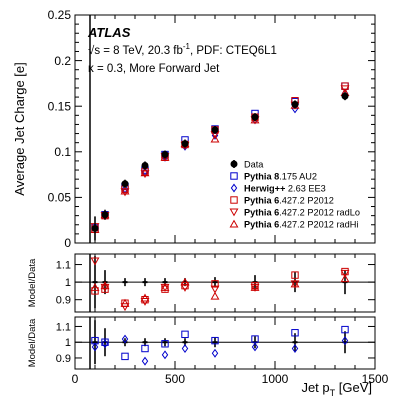 The width and height of the screenshot is (415, 402). Describe the element at coordinates (60, 198) in the screenshot. I see `main-y-tick-label: 0.05` at that location.